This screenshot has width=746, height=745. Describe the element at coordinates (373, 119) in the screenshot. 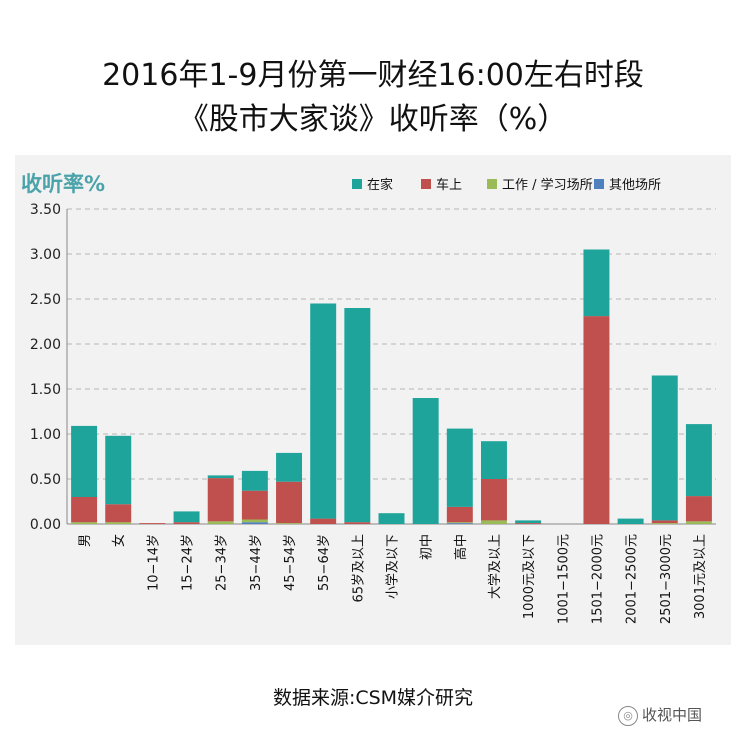

I see `chart-title-line2: 《股市大家谈》收听率（%）` at that location.